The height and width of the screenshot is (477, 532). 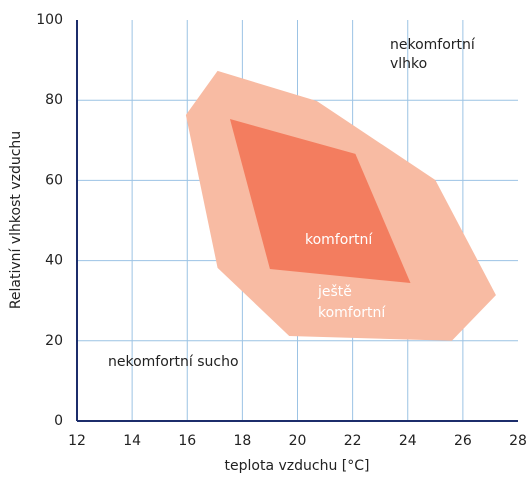 What do you see at coordinates (16, 220) in the screenshot?
I see `y-axis-label: Relativní vlhkost vzduchu` at bounding box center [16, 220].